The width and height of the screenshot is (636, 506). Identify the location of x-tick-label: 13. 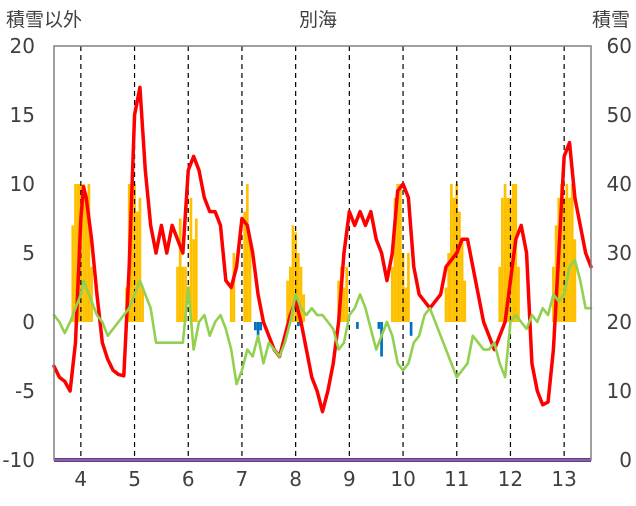
(563, 479).